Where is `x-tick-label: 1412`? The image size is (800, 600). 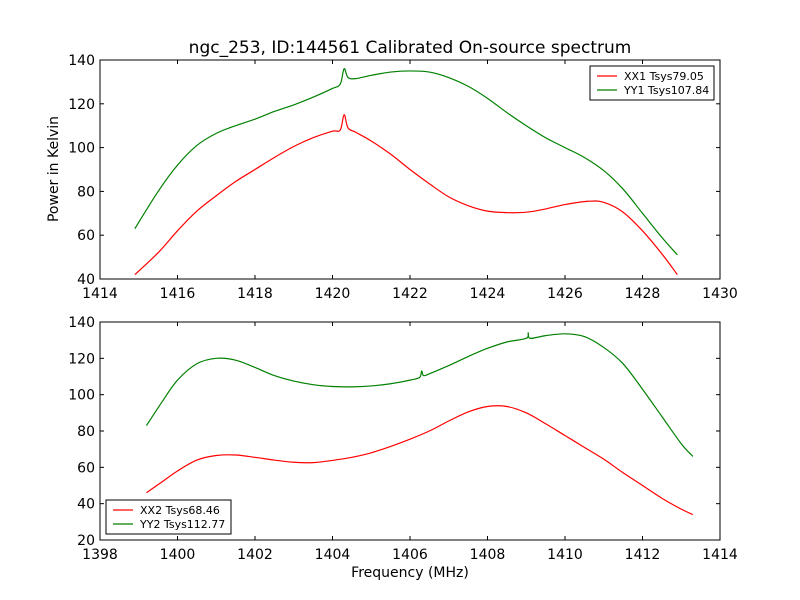 x-tick-label: 1412 is located at coordinates (643, 555).